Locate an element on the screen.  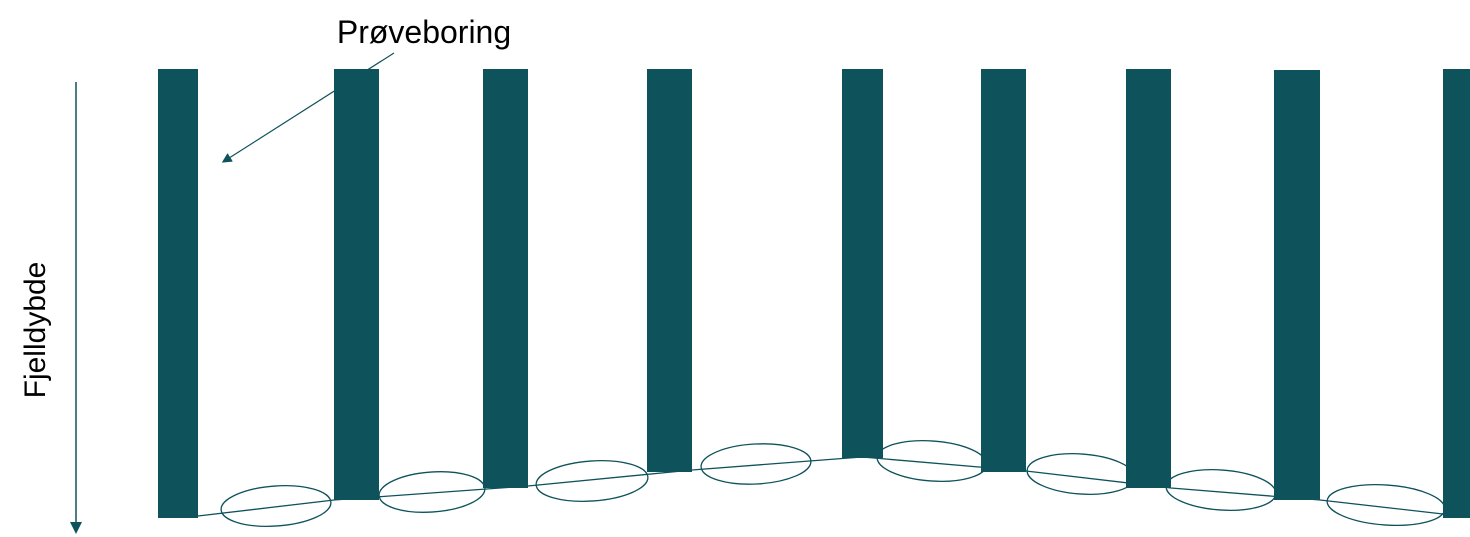
uncertainty-ellipses-group is located at coordinates (833, 483).